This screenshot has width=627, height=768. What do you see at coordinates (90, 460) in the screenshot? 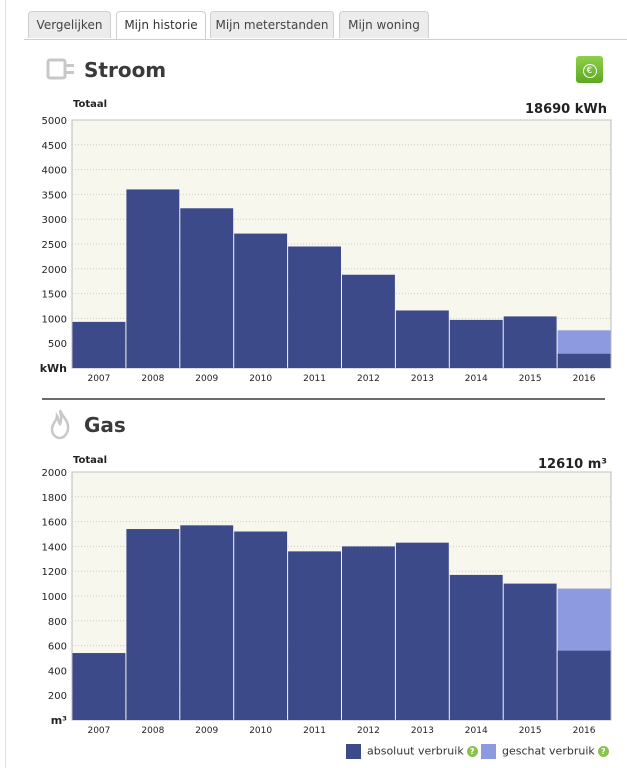
I see `gas-totaal-label: Totaal` at bounding box center [90, 460].